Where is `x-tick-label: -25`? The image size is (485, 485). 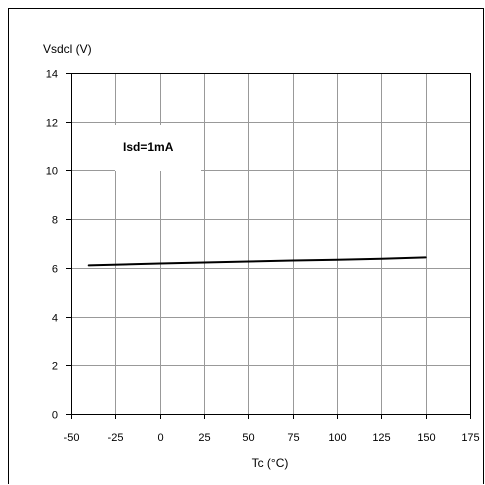 x-tick-label: -25 is located at coordinates (116, 438).